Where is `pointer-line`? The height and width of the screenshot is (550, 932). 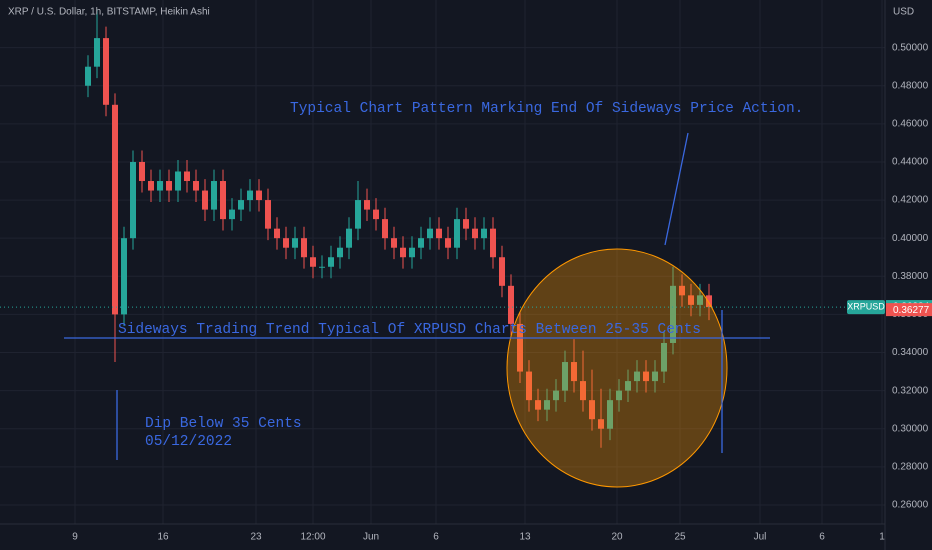
pointer-line is located at coordinates (676, 189).